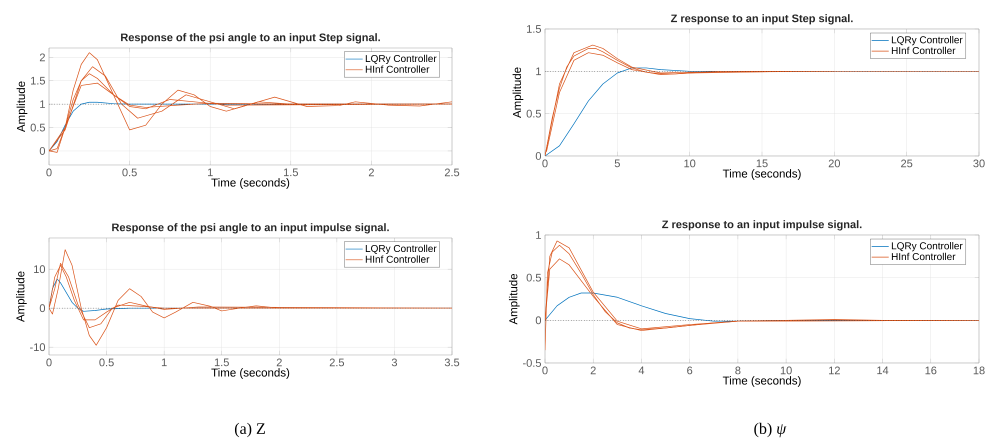 This screenshot has width=991, height=446. I want to click on y-tick-label: -10, so click(38, 347).